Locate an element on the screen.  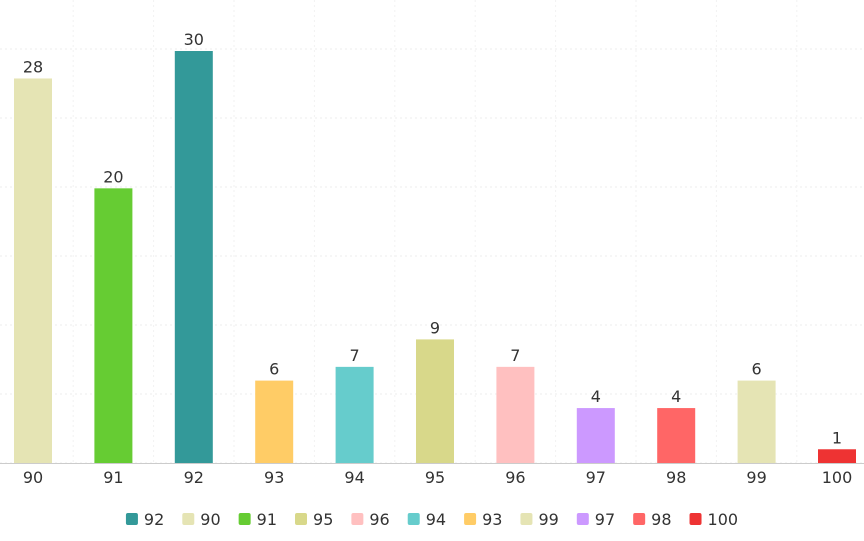
legend-item-97: 97 is located at coordinates (595, 519).